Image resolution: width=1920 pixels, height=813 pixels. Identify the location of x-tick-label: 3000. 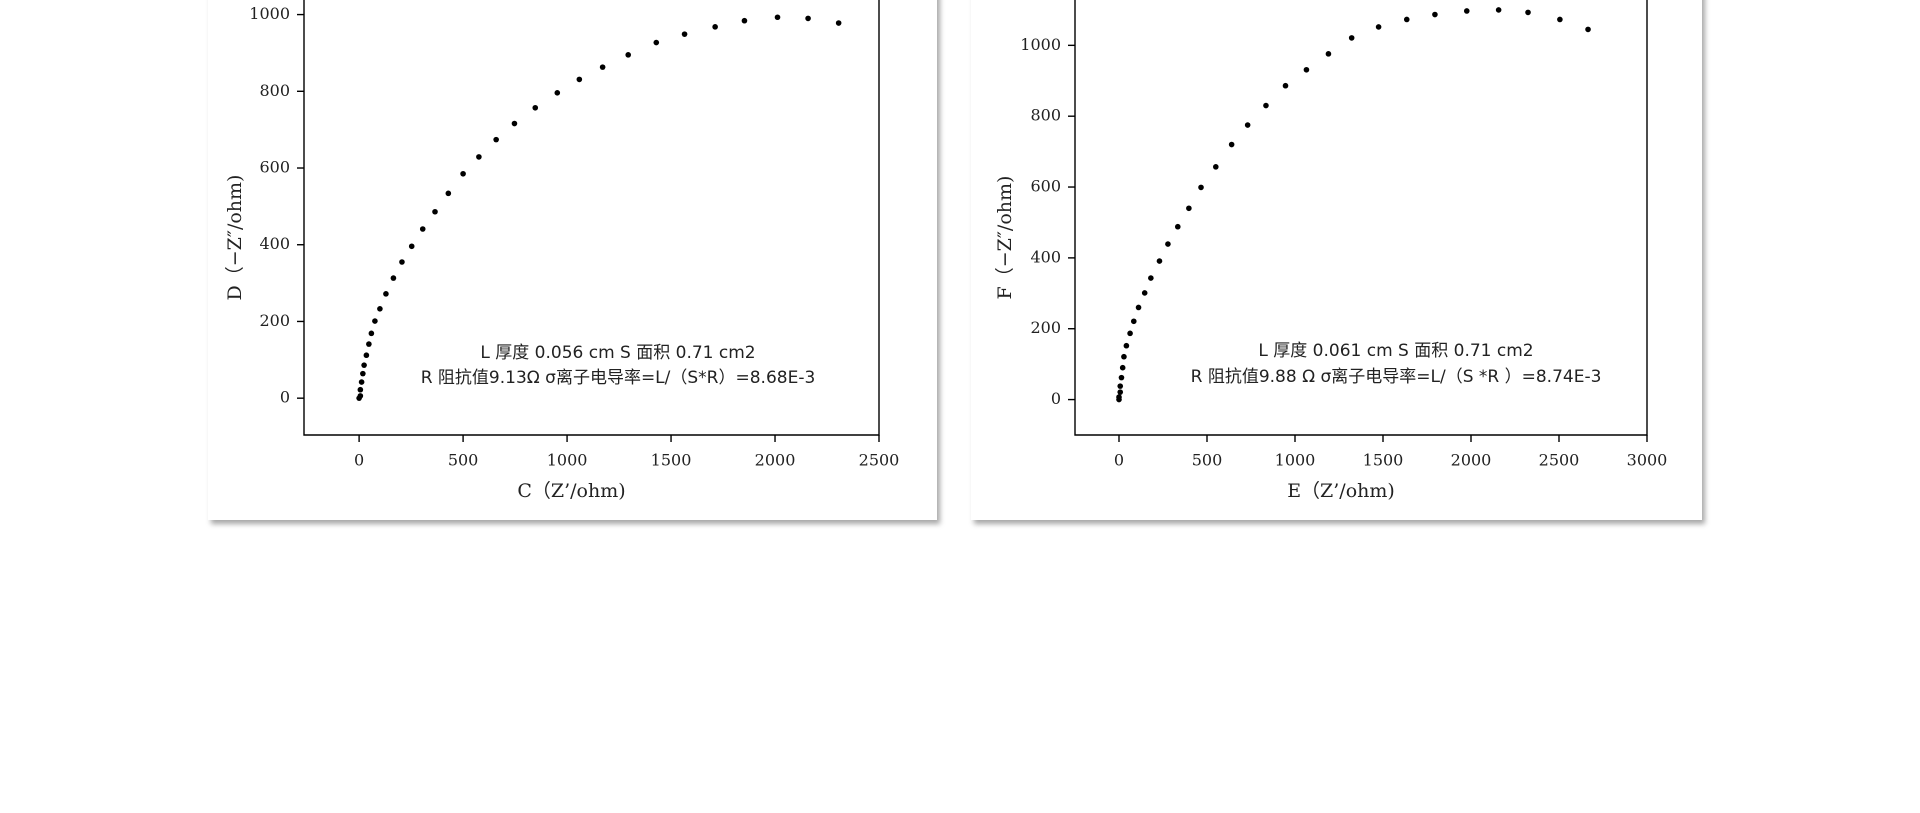
(1647, 460).